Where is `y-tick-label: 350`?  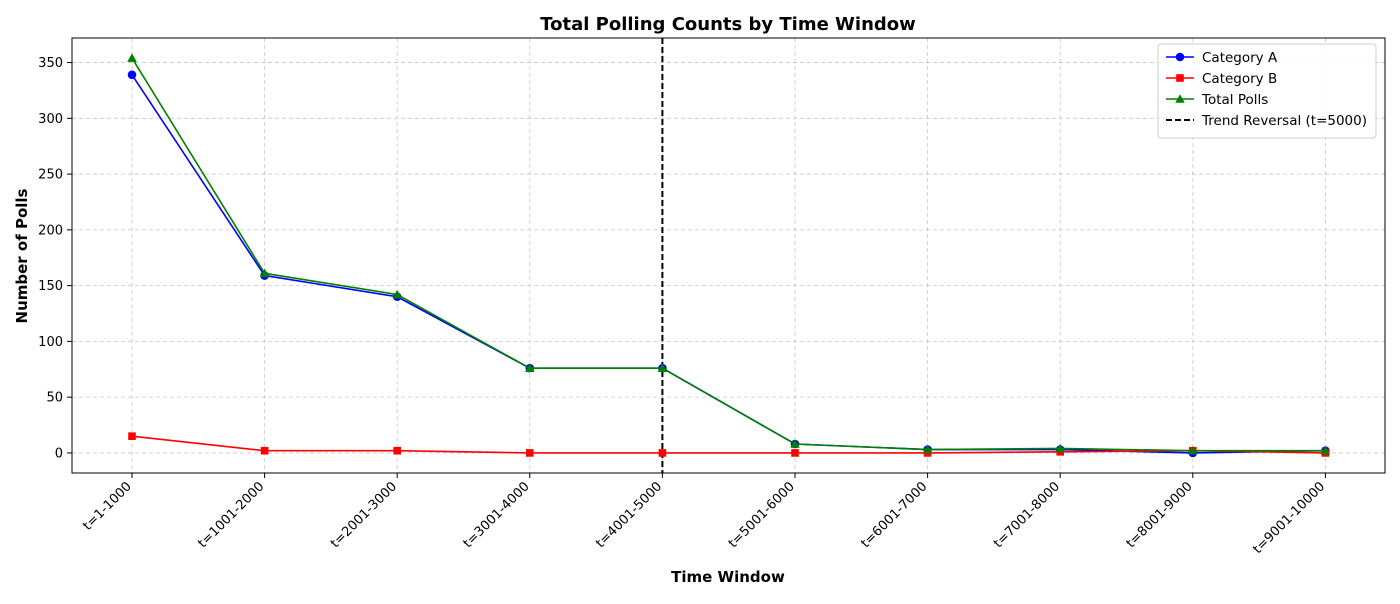 y-tick-label: 350 is located at coordinates (50, 63).